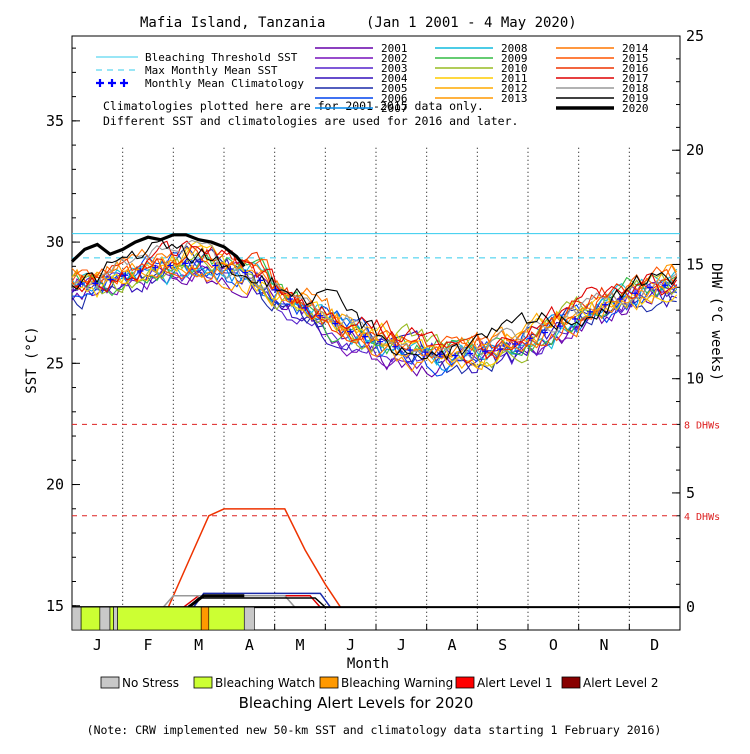 The height and width of the screenshot is (754, 750). I want to click on legend-reference-label: Monthly Mean Climatology, so click(224, 83).